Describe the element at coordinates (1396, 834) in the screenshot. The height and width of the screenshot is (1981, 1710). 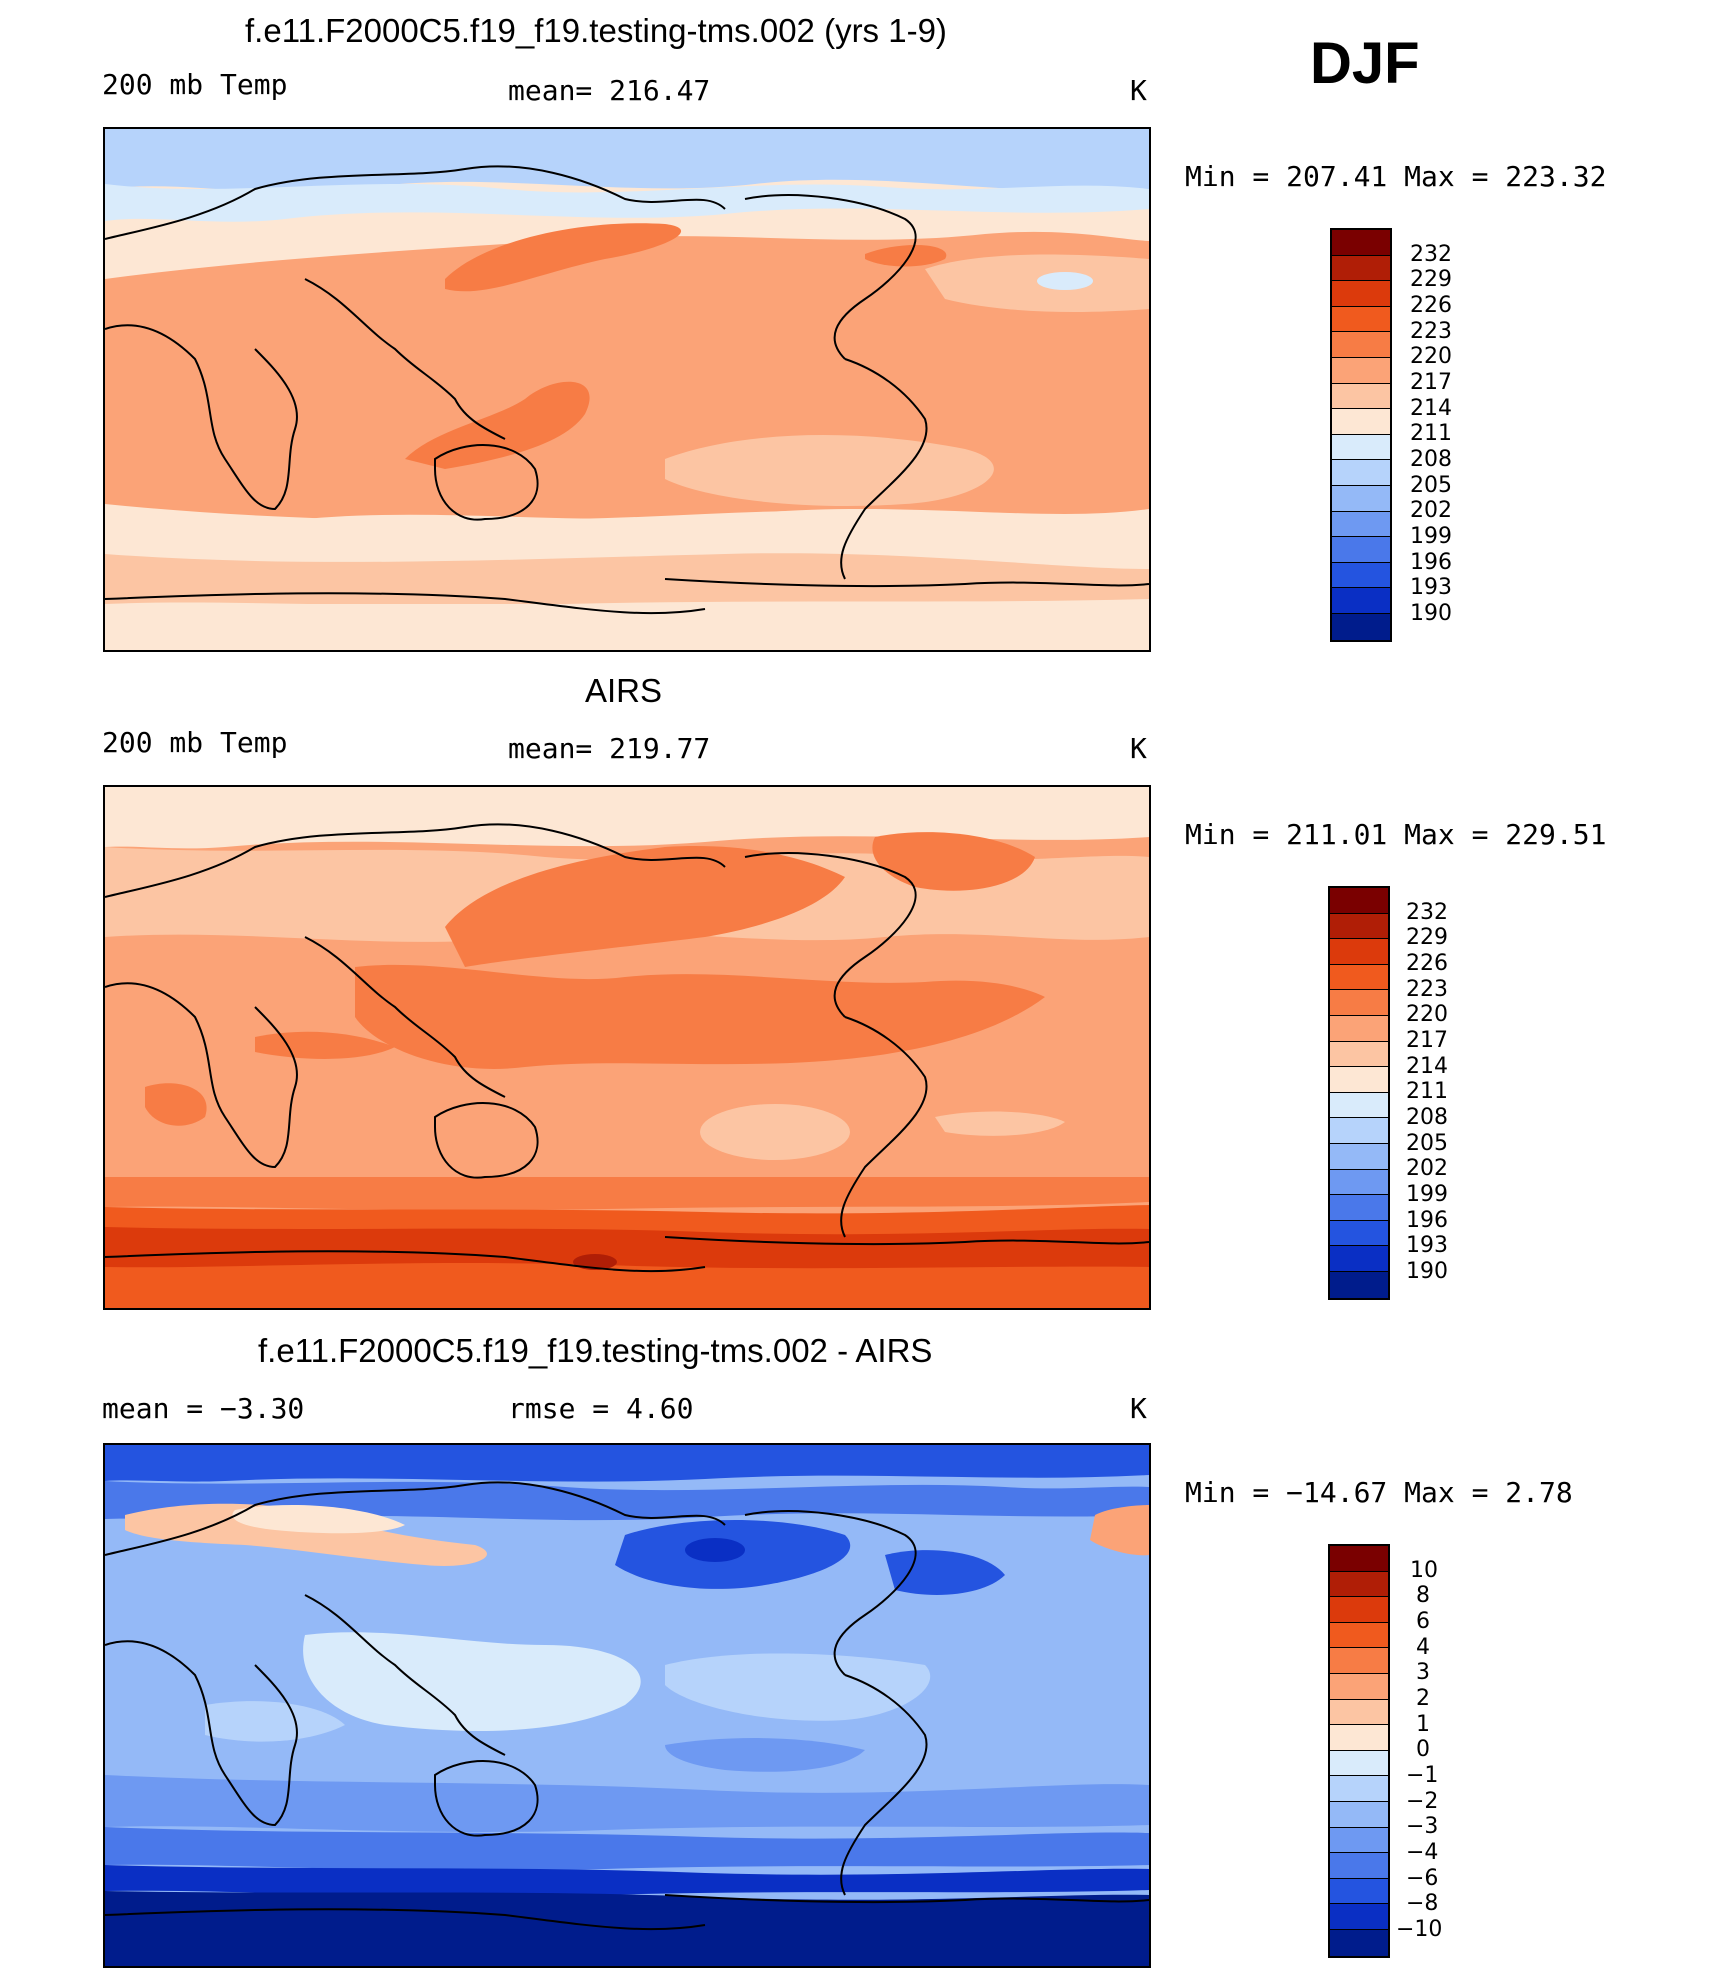
I see `panel2-minmax: Min = 211.01 Max = 229.51` at that location.